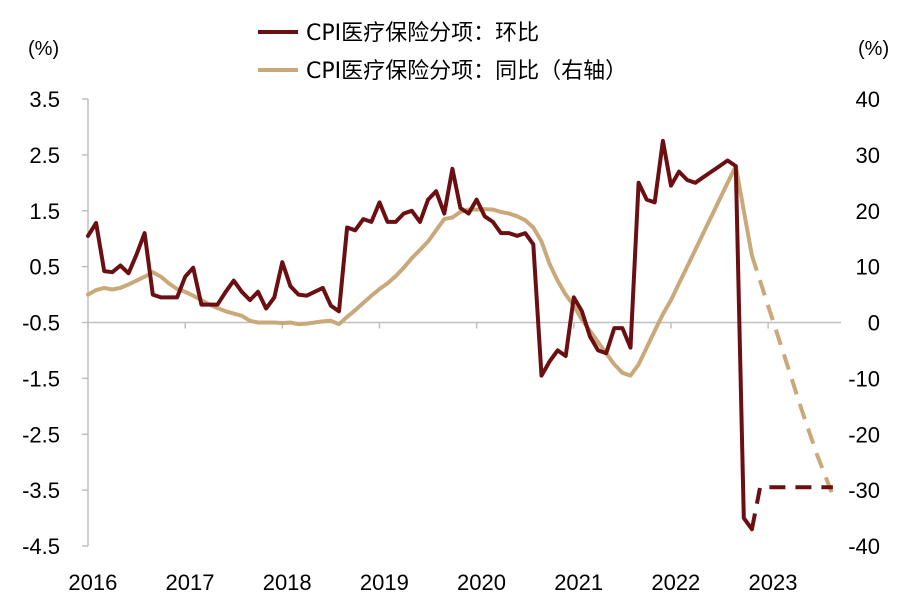 The width and height of the screenshot is (924, 612). What do you see at coordinates (442, 52) in the screenshot?
I see `legend: CPI医疗保险分项：环比 CPI医疗保险分项：同比（右轴）` at bounding box center [442, 52].